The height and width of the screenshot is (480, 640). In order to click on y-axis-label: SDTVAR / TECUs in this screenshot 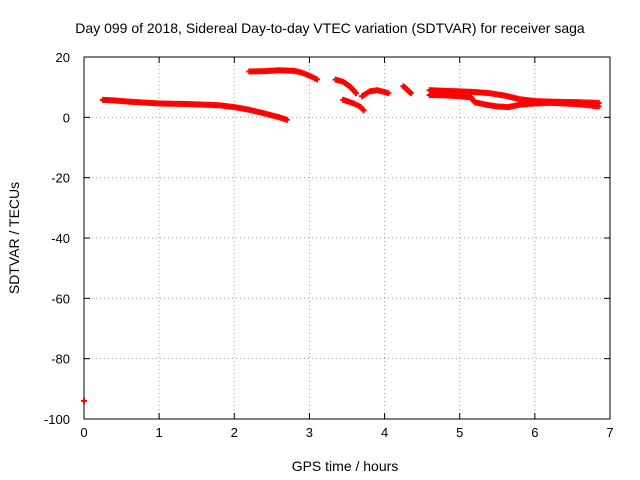, I will do `click(14, 238)`.